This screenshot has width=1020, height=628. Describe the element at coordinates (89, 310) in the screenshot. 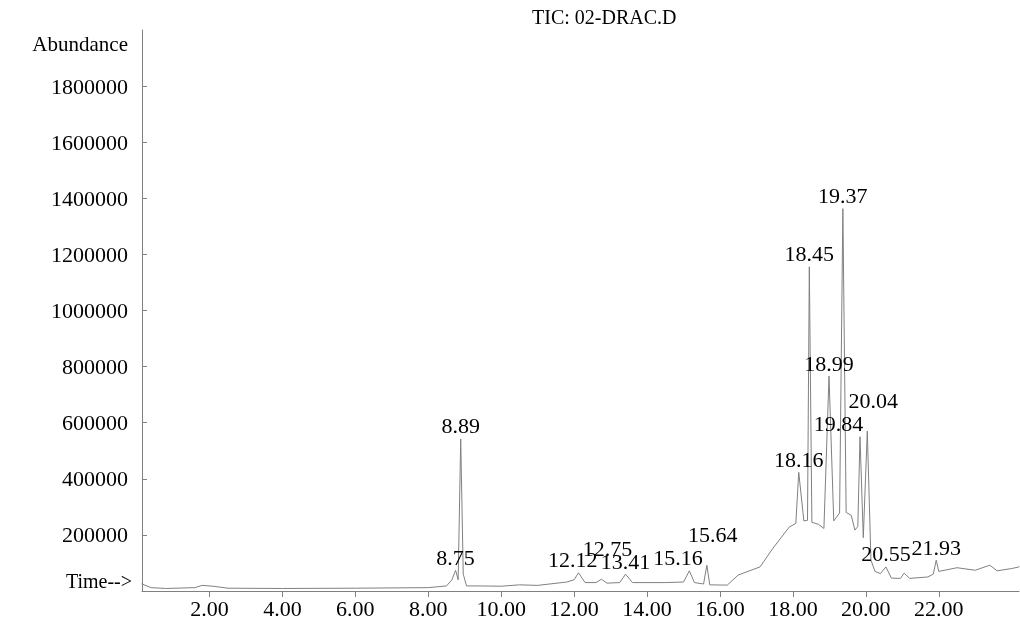

I see `y-tick-label: 1000000` at that location.